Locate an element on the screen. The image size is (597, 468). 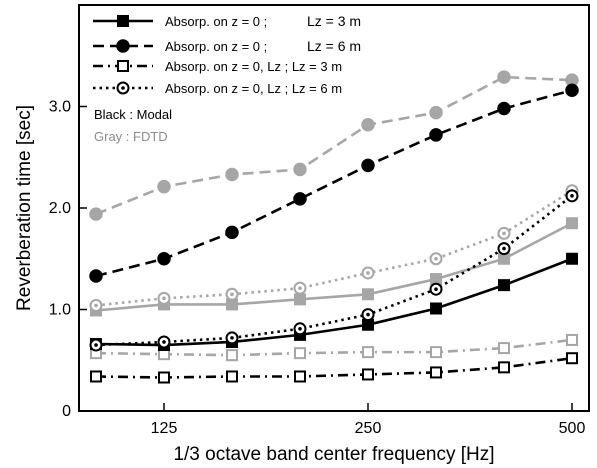
y-tick-label: 3.0 is located at coordinates (60, 107).